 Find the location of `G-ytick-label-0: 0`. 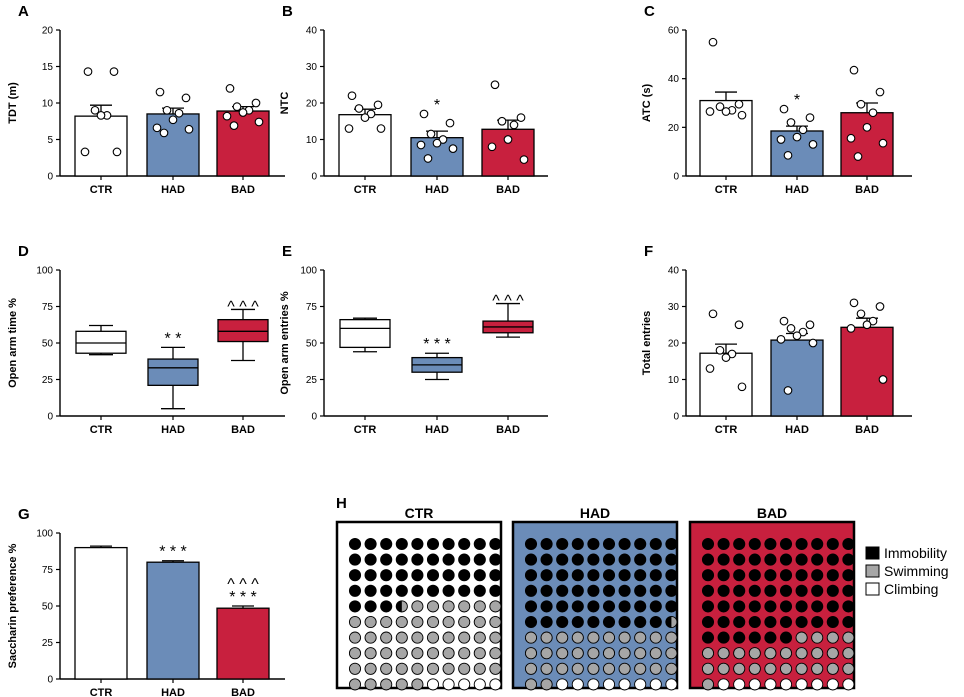

G-ytick-label-0: 0 is located at coordinates (50, 680).